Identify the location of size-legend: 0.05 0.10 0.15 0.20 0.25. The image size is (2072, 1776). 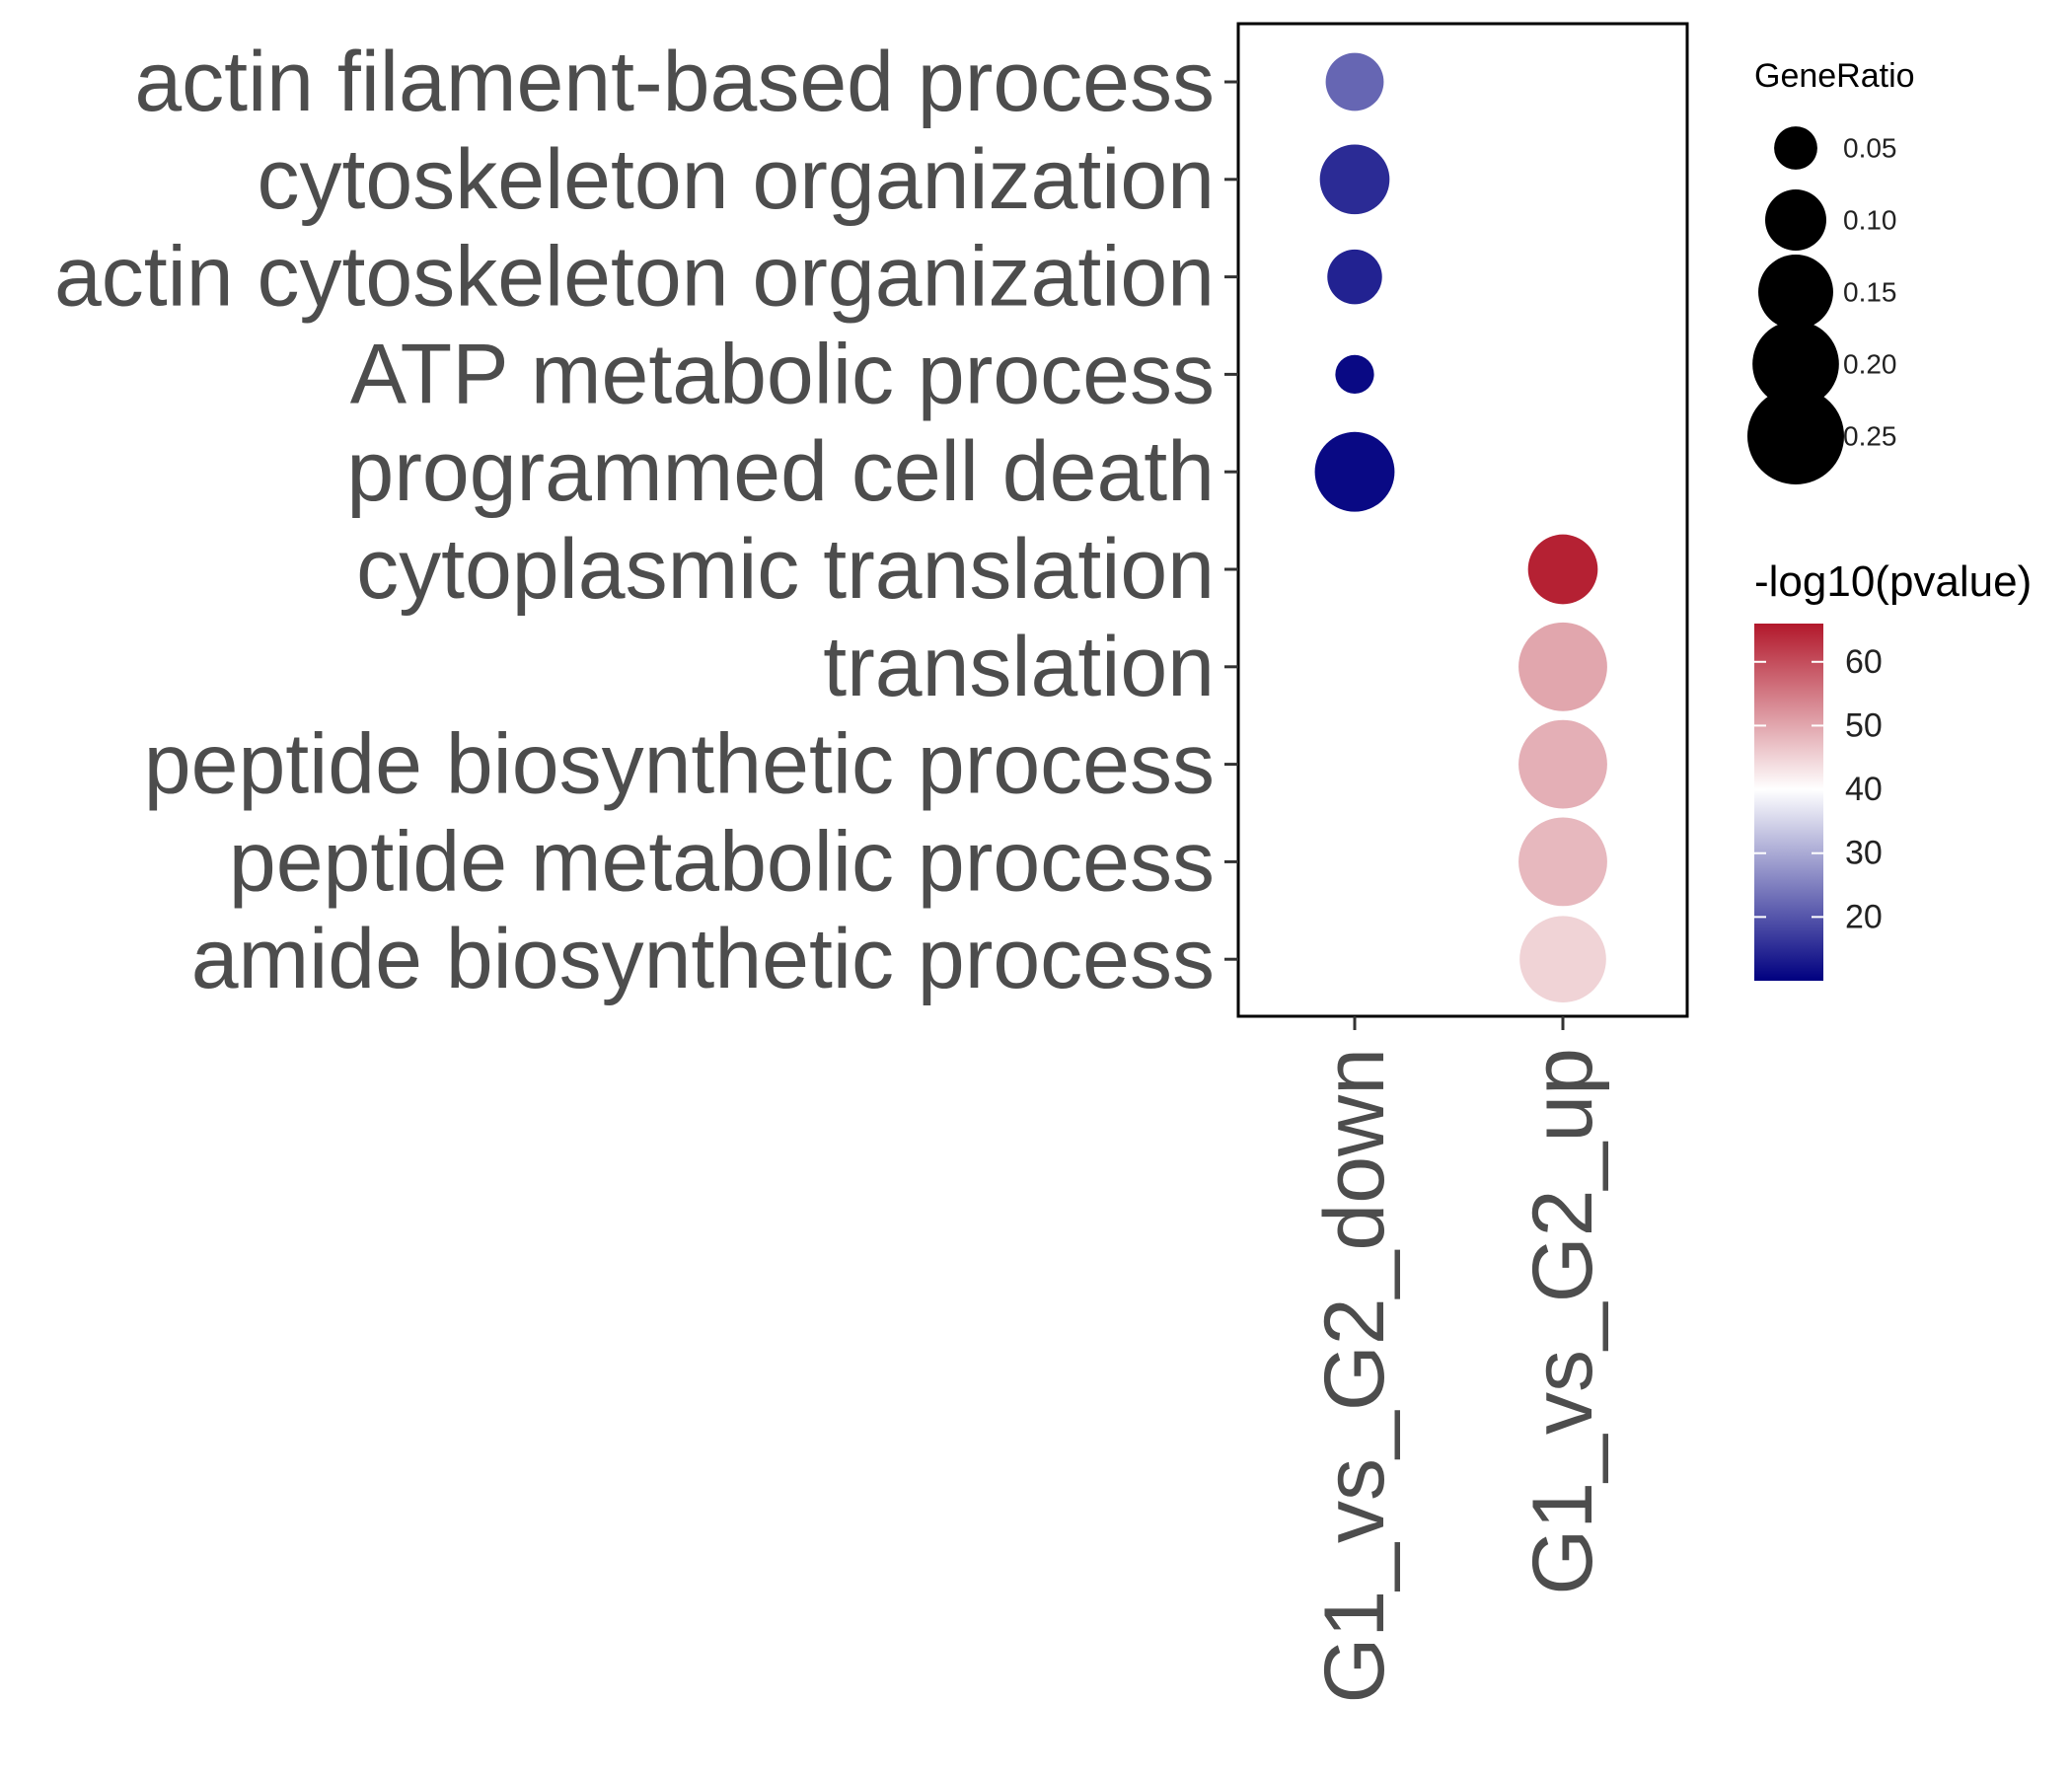
(1822, 305).